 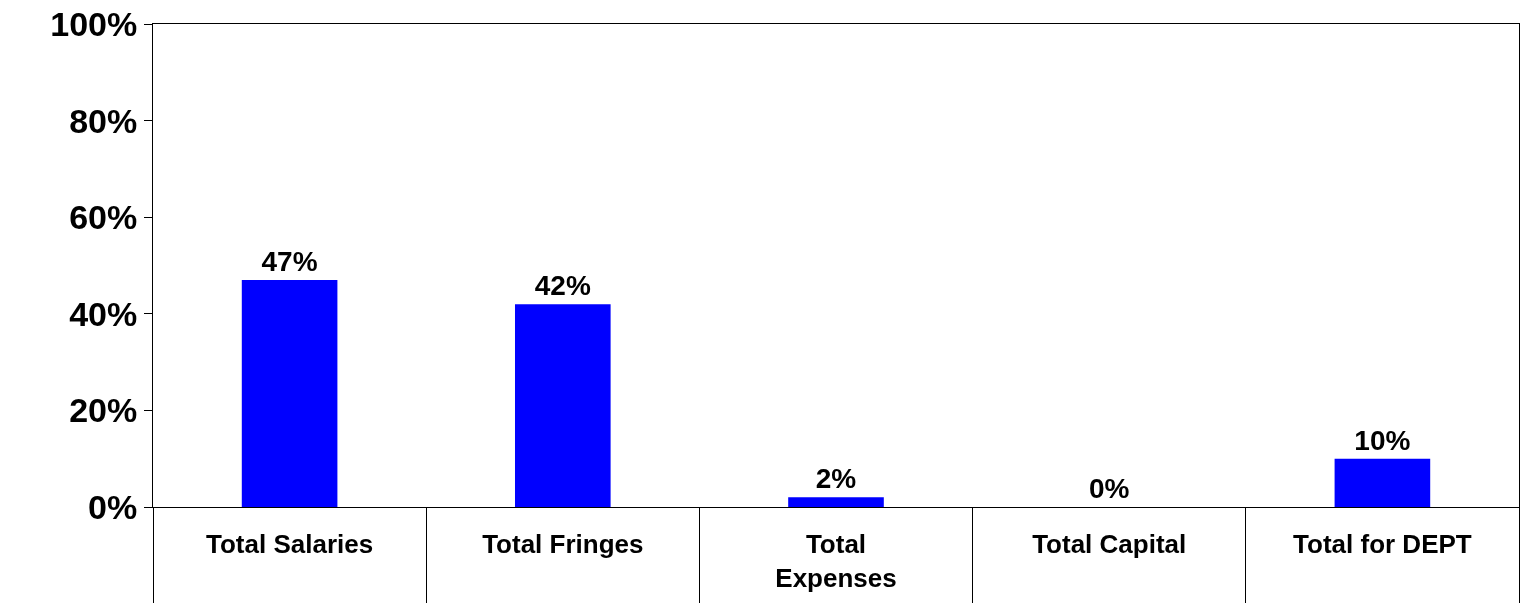 I want to click on data-label: 42%, so click(x=562, y=286).